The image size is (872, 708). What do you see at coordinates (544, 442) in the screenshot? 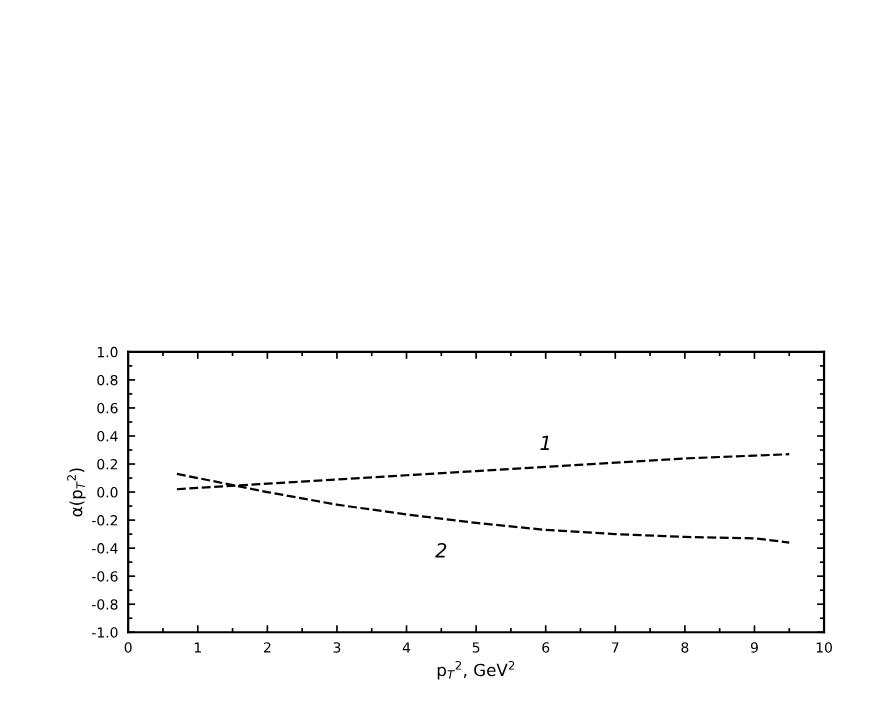
I see `annotation: 1` at bounding box center [544, 442].